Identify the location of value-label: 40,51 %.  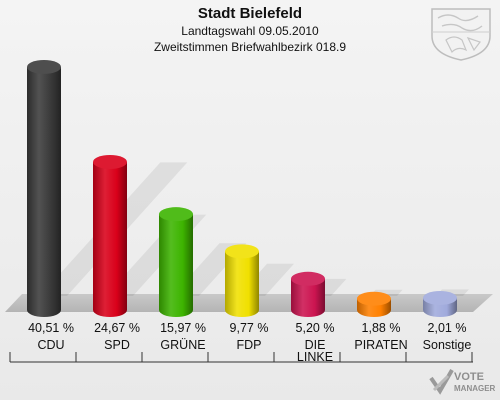
(51, 328).